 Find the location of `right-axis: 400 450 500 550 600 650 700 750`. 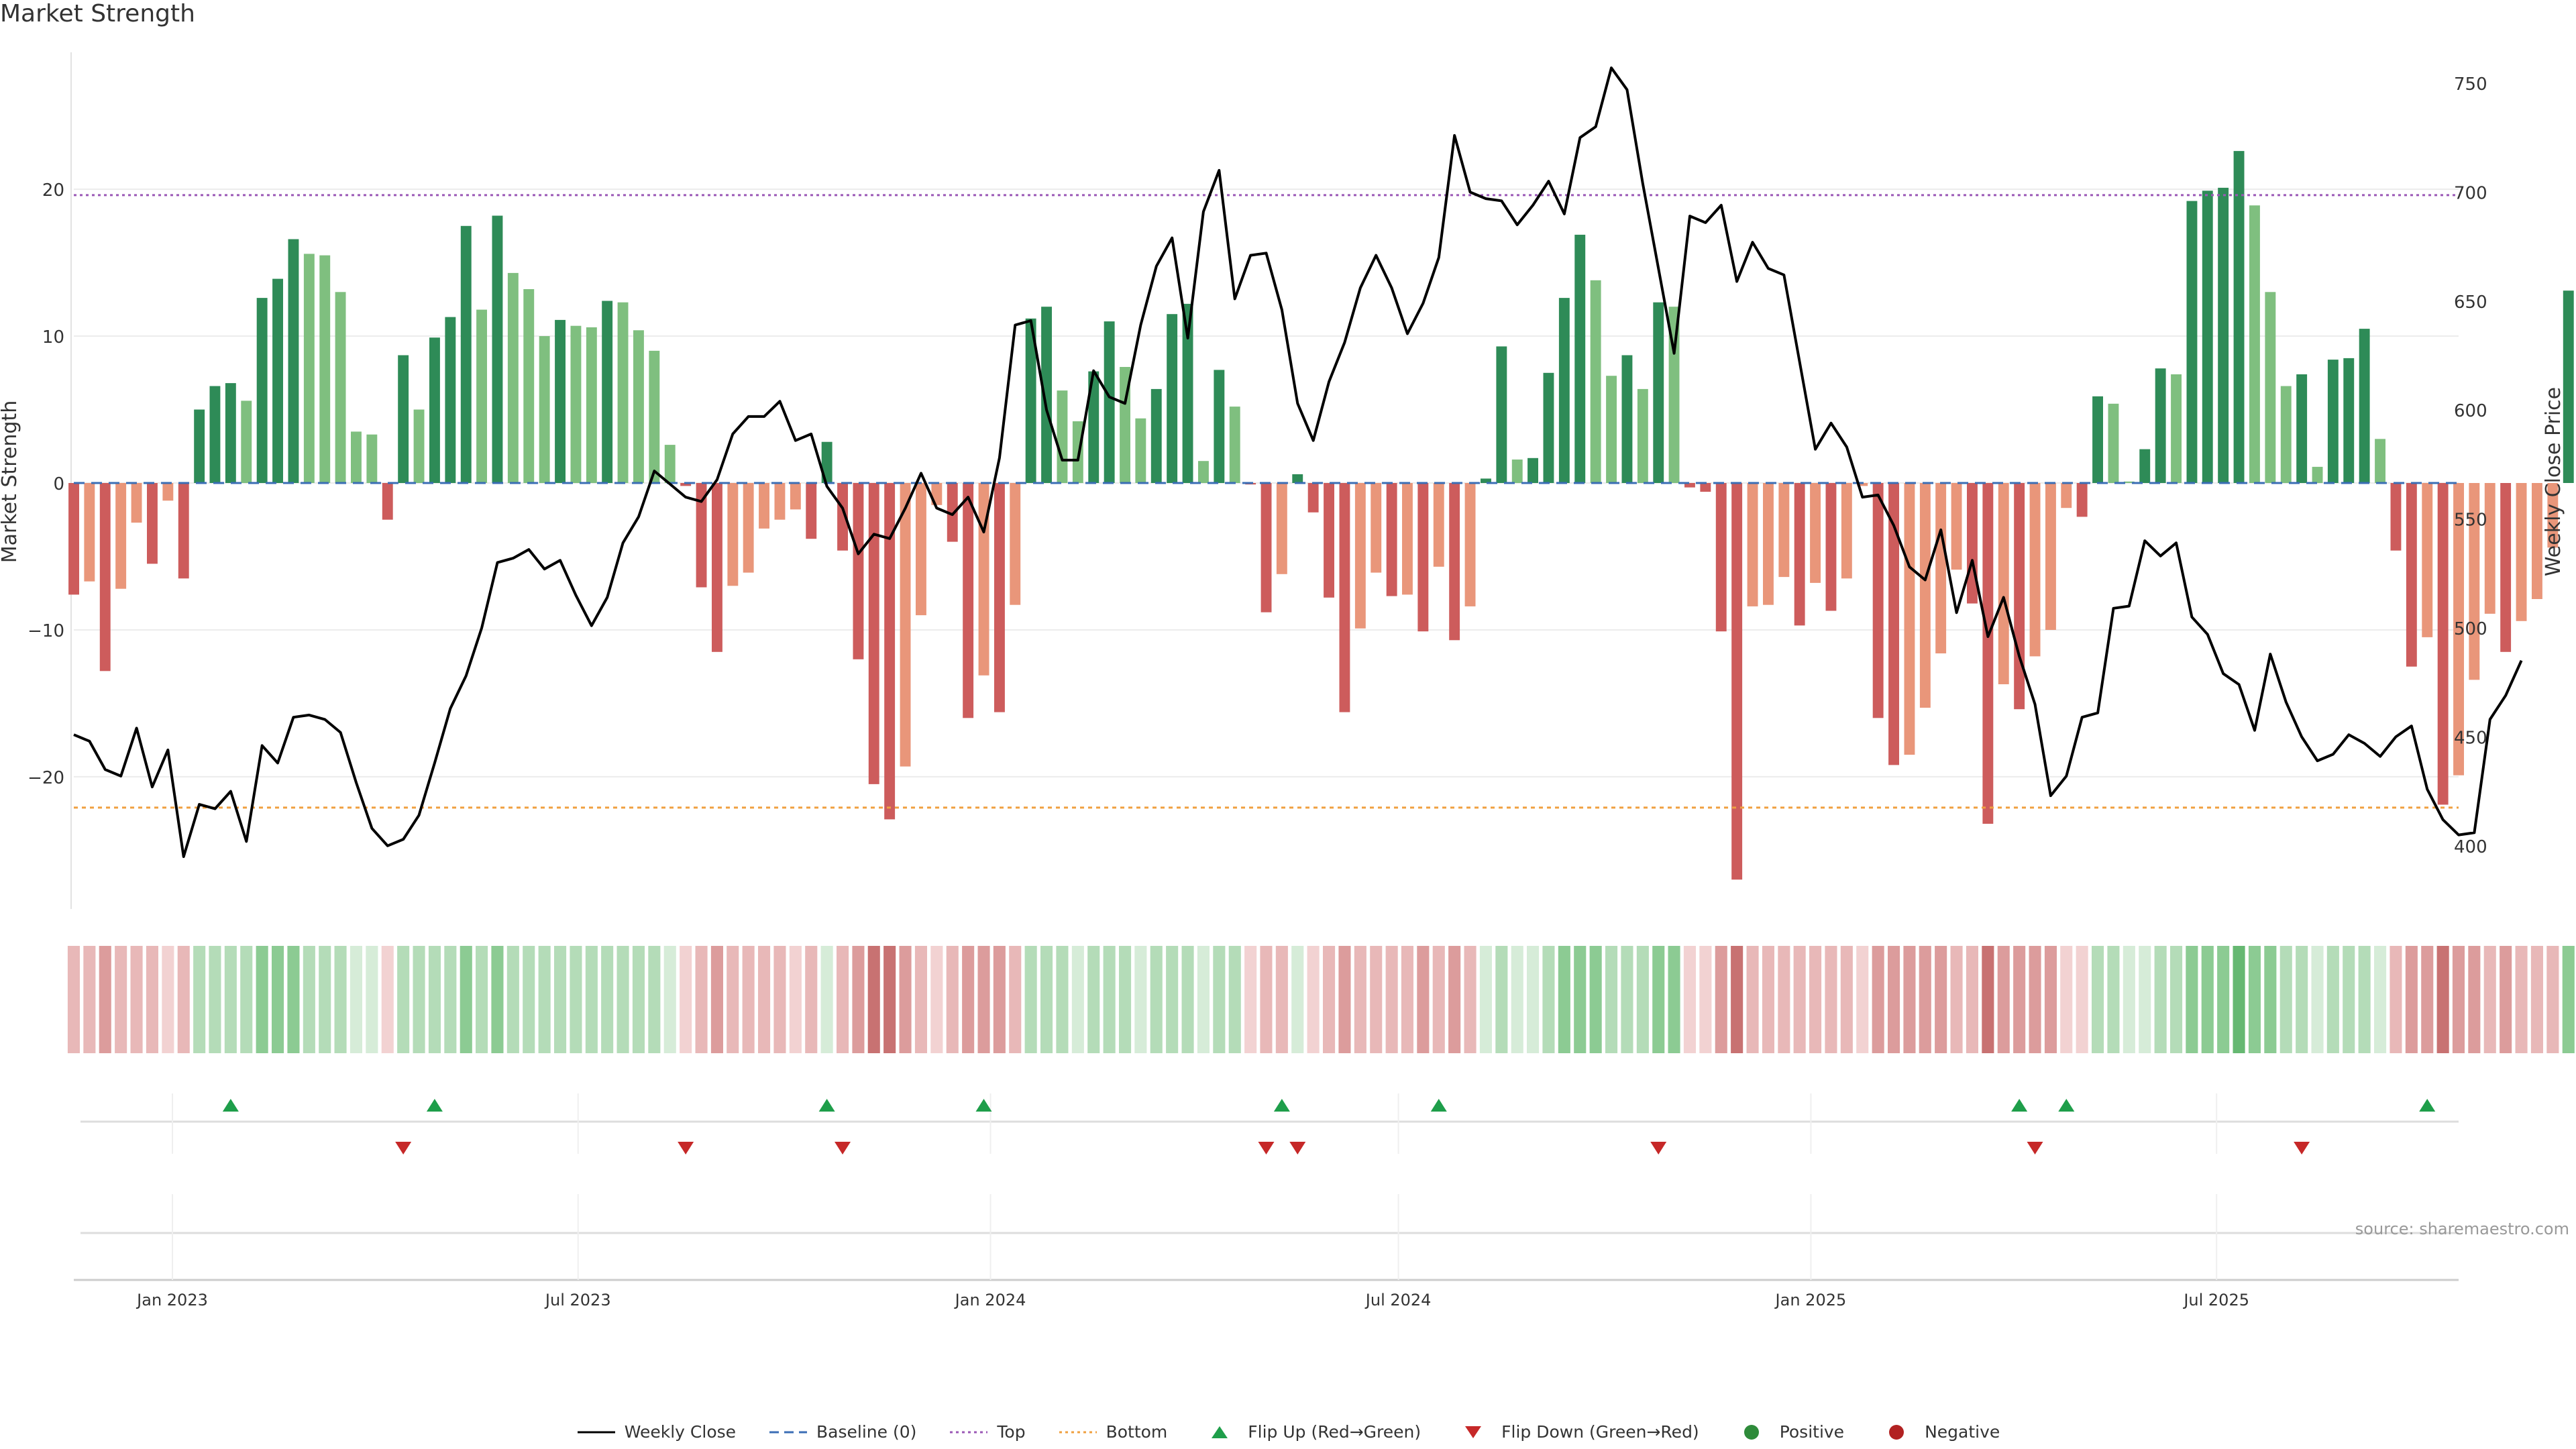

right-axis: 400 450 500 550 600 650 700 750 is located at coordinates (2470, 465).